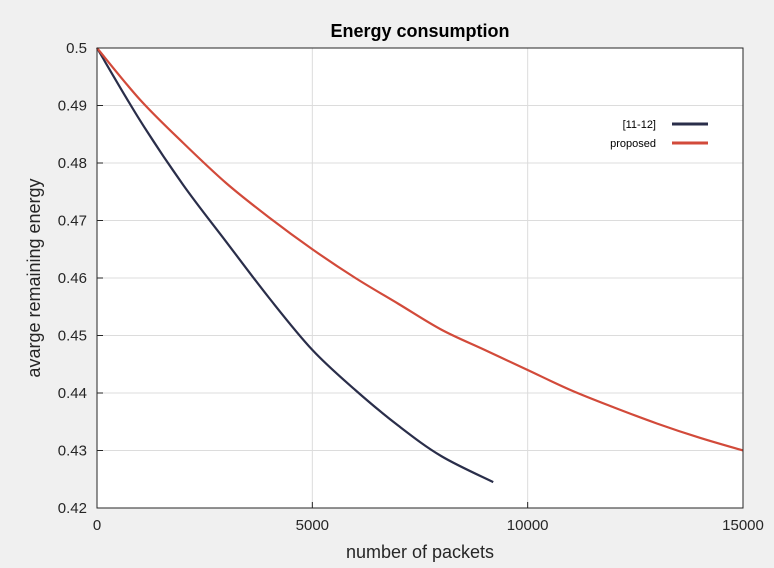 This screenshot has height=568, width=774. What do you see at coordinates (528, 525) in the screenshot?
I see `x-tick-label: 10000` at bounding box center [528, 525].